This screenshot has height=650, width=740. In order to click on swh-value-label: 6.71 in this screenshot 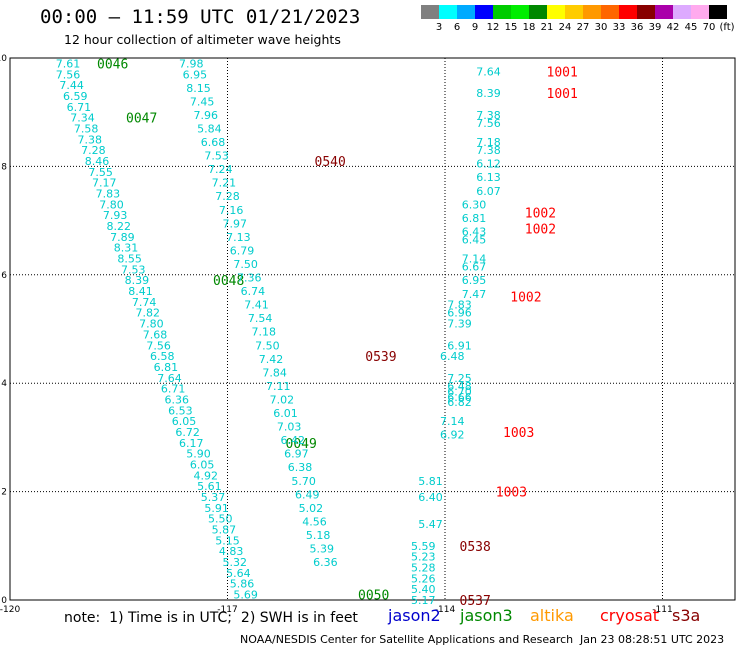, I will do `click(173, 389)`.